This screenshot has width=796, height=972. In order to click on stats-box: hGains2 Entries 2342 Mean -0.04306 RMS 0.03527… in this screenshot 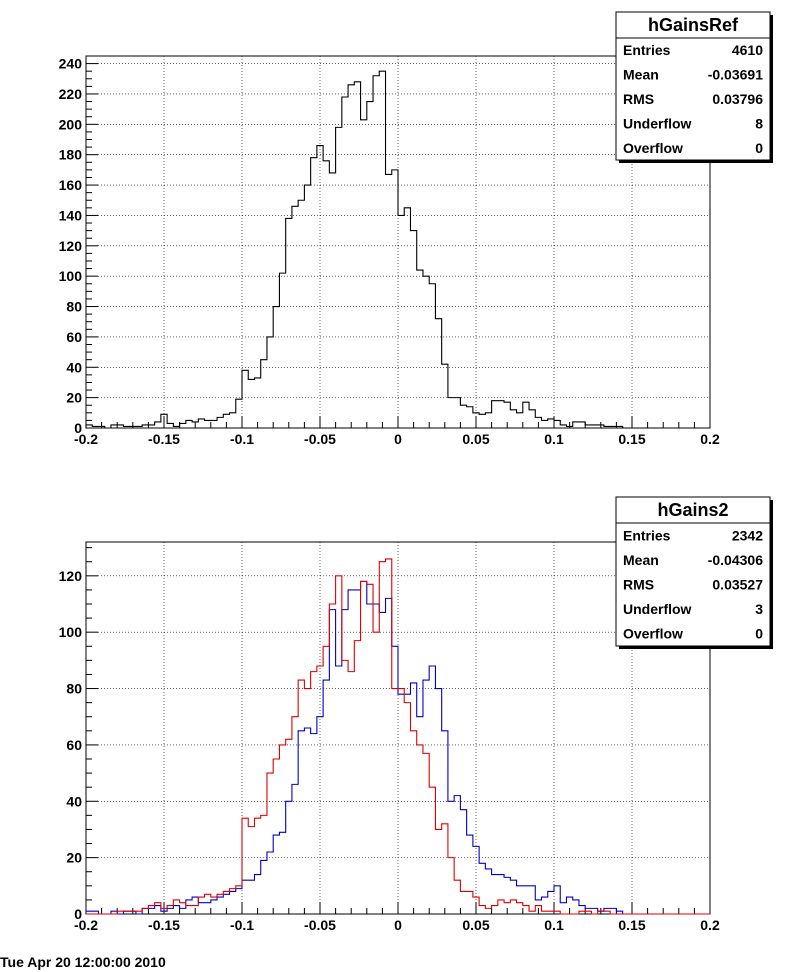, I will do `click(694, 572)`.